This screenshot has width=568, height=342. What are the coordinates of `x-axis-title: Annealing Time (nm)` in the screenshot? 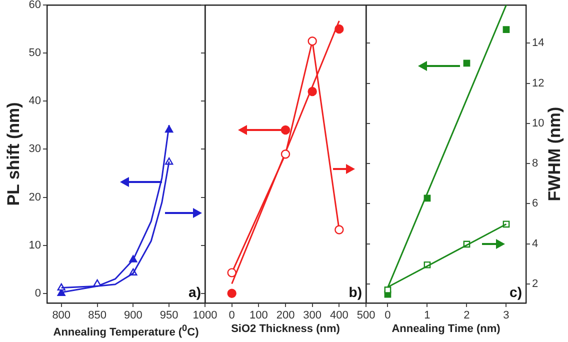 It's located at (446, 329).